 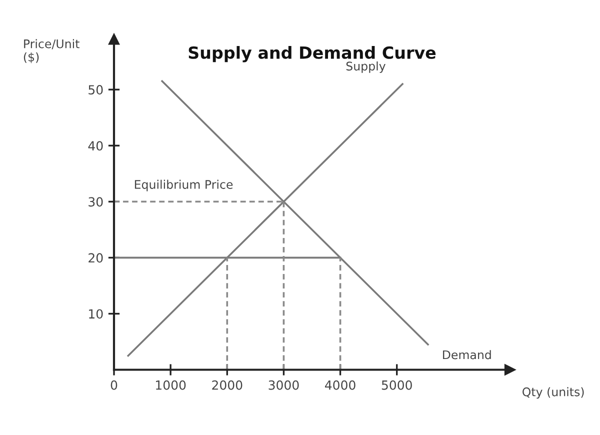 I want to click on y-tick-label: 10, so click(x=96, y=314).